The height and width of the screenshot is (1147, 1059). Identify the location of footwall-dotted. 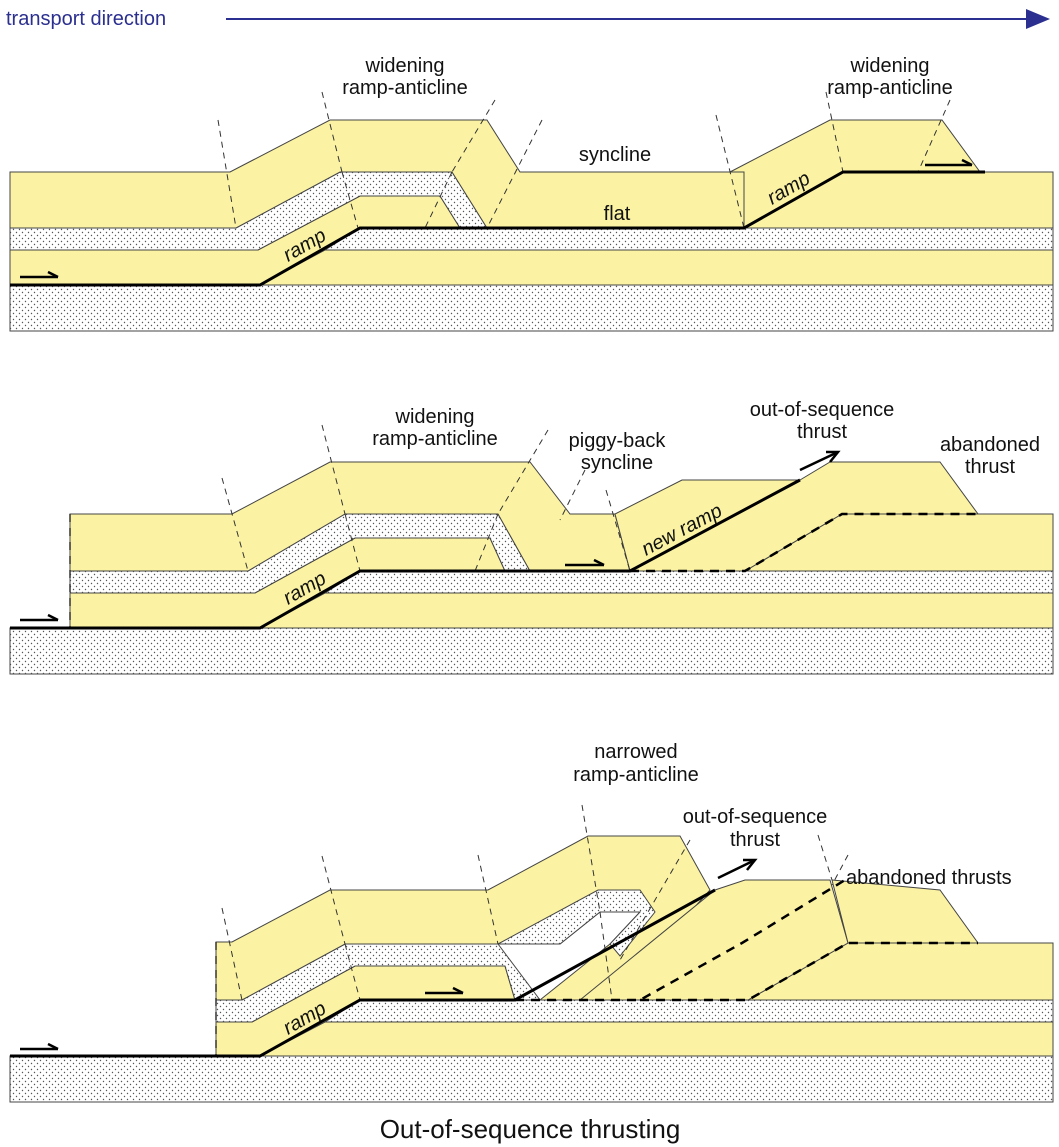
(688, 239).